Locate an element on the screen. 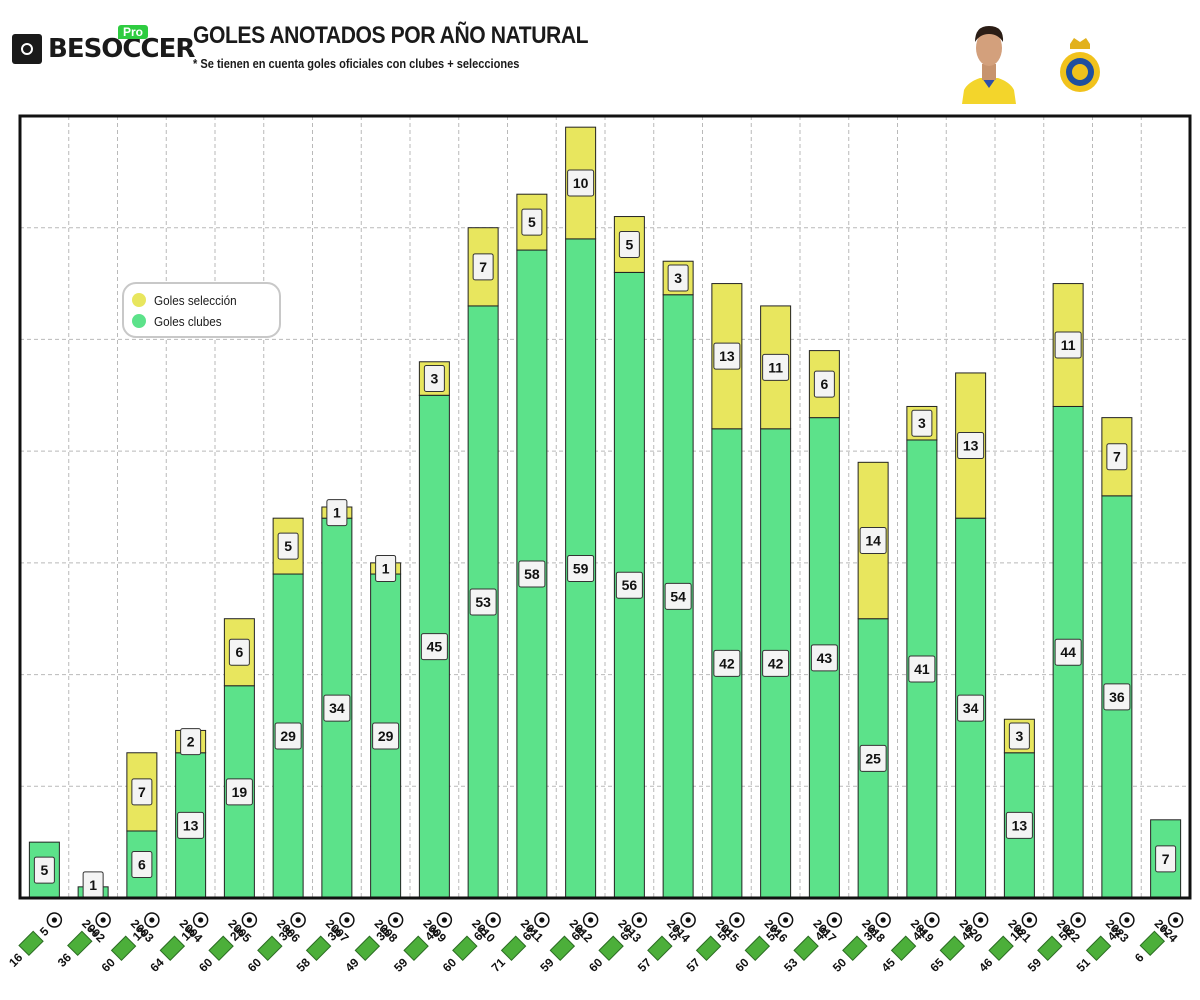 This screenshot has width=1200, height=1000. label-club-2023-text: 44 is located at coordinates (1068, 652).